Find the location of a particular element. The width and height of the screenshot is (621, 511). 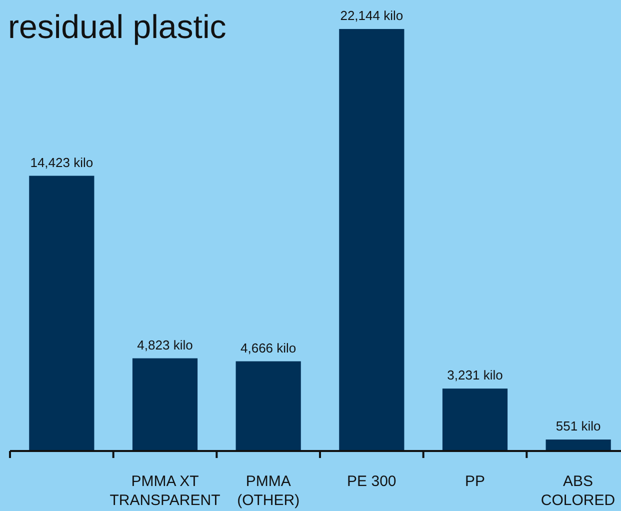

data-label: 14,423 kilo is located at coordinates (62, 162).